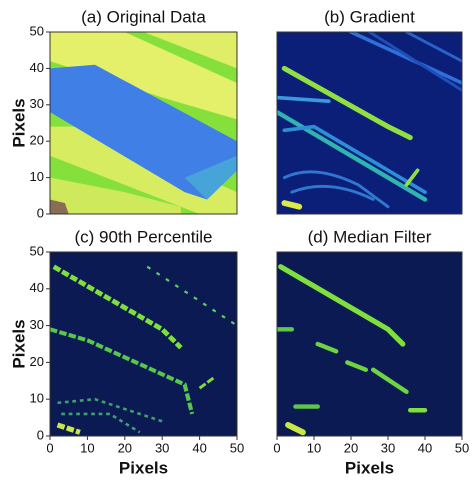  Describe the element at coordinates (369, 16) in the screenshot. I see `panel-title: (b) Gradient` at that location.